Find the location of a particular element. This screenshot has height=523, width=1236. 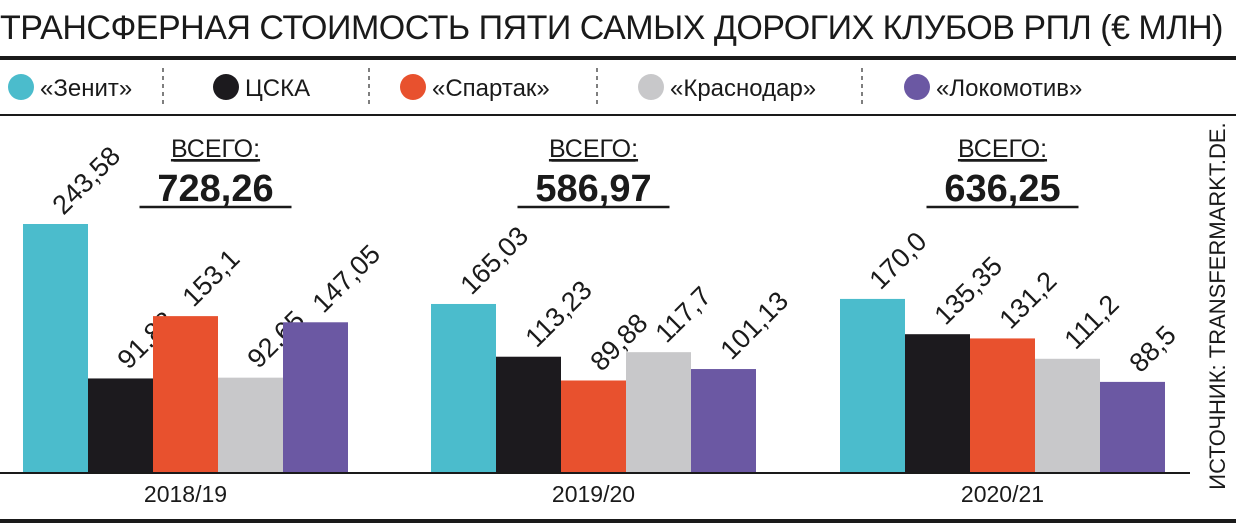

category-label: 2020/21 is located at coordinates (1002, 494).